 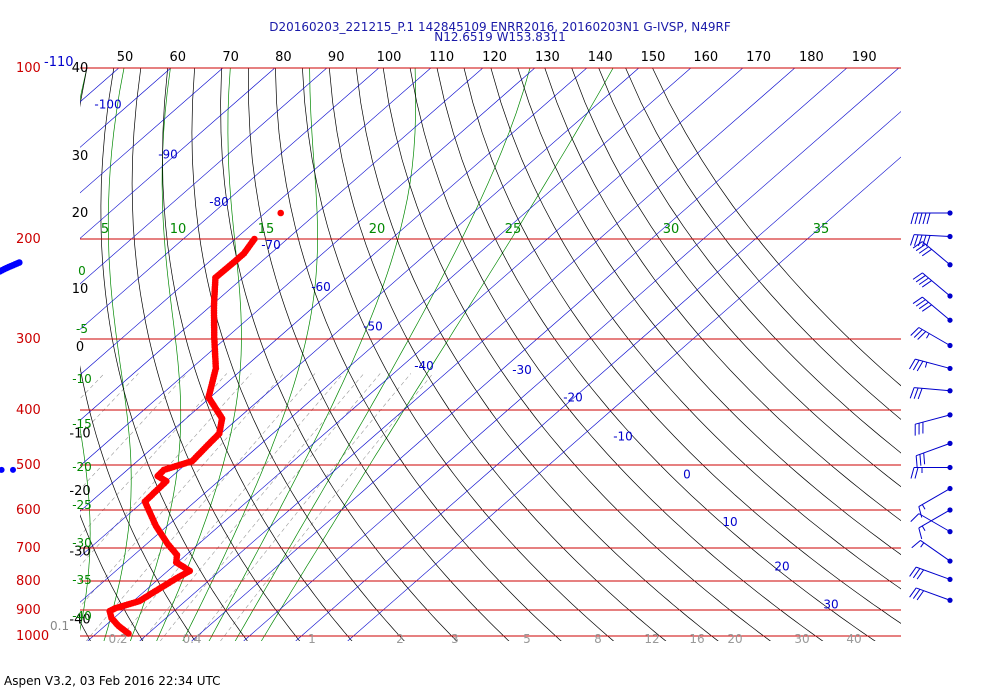 What do you see at coordinates (79, 552) in the screenshot?
I see `dry-adiabat-label: -30` at bounding box center [79, 552].